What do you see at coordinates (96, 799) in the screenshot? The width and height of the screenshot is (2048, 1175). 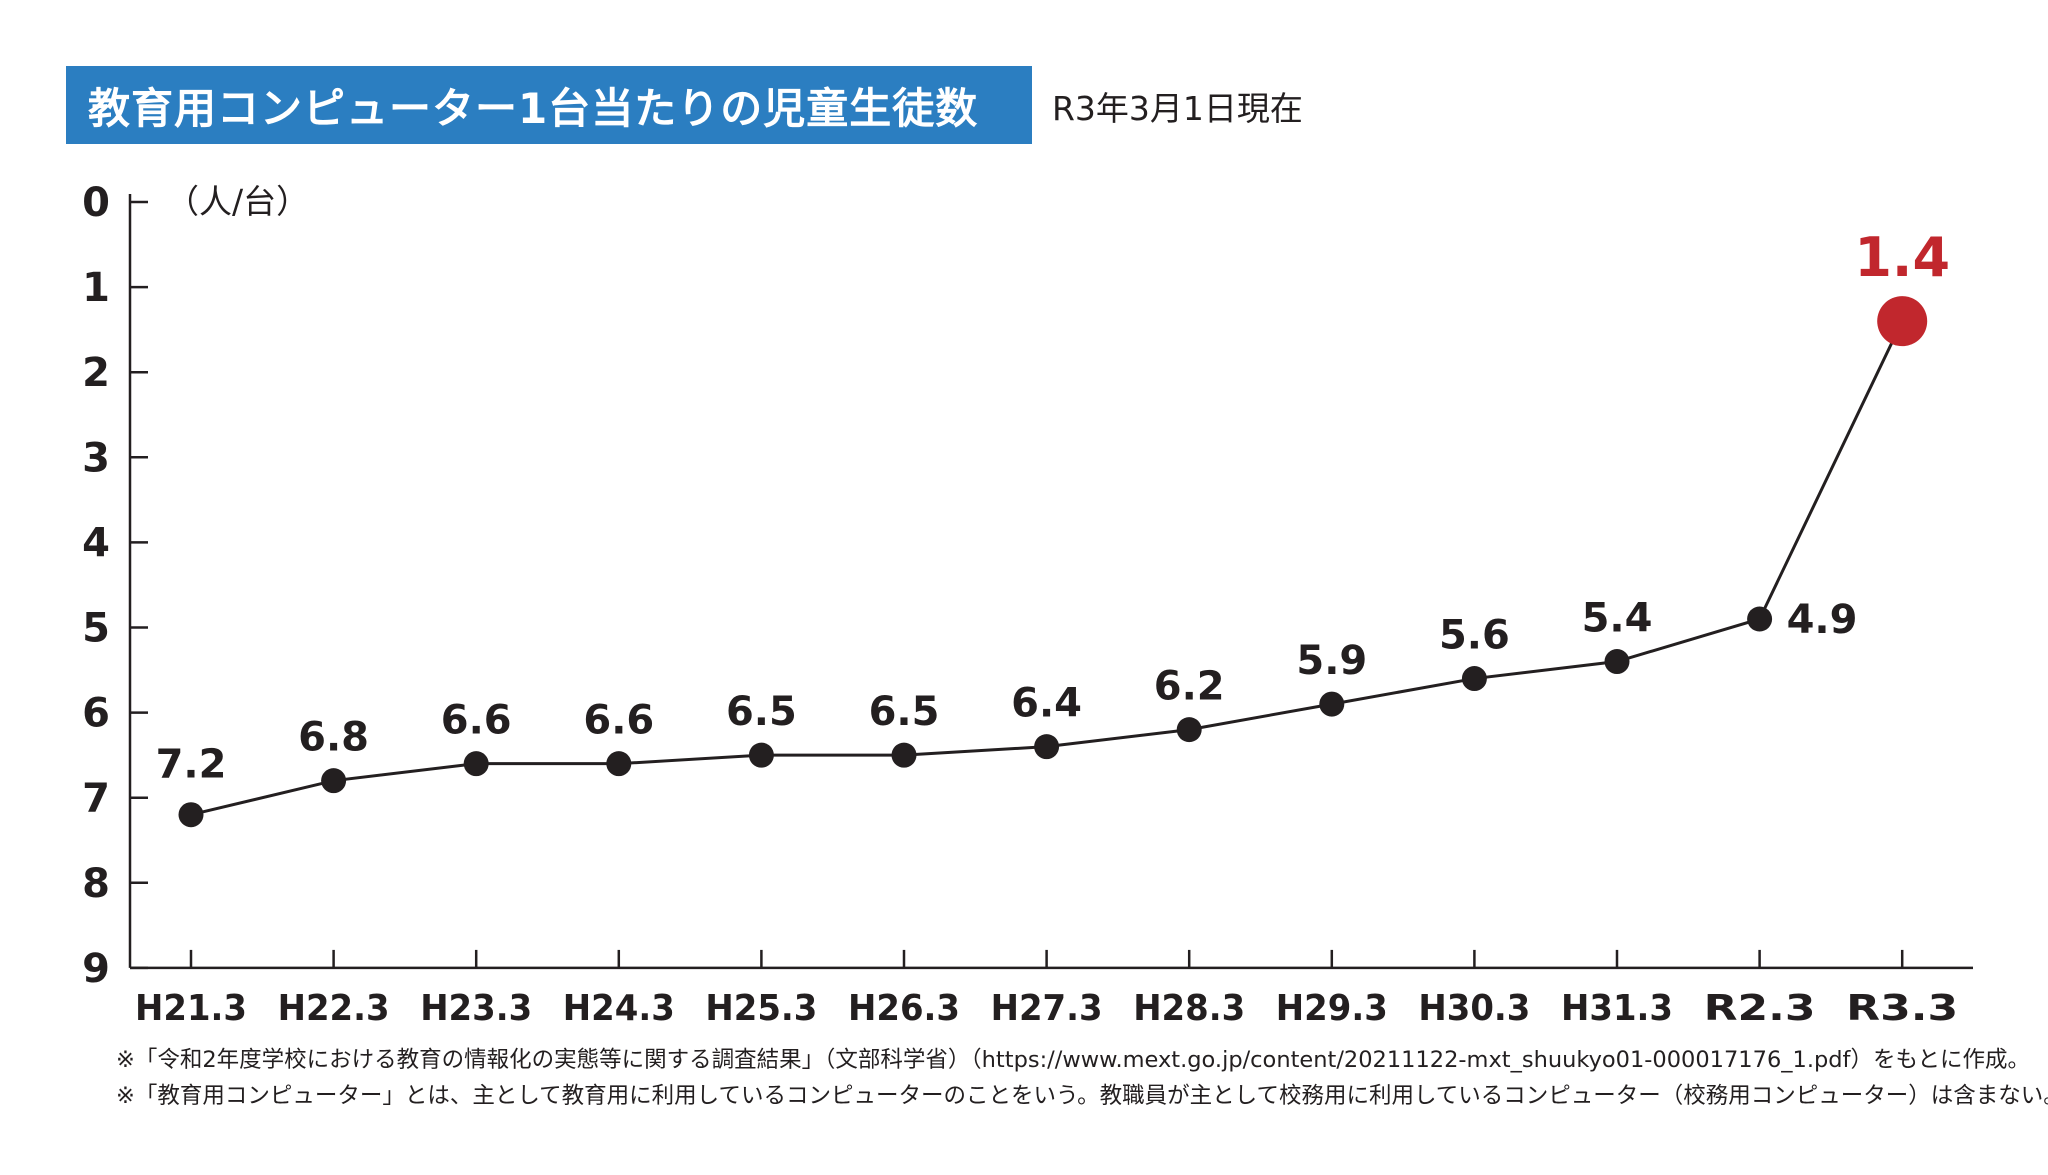 I see `y-tick-label: 7` at bounding box center [96, 799].